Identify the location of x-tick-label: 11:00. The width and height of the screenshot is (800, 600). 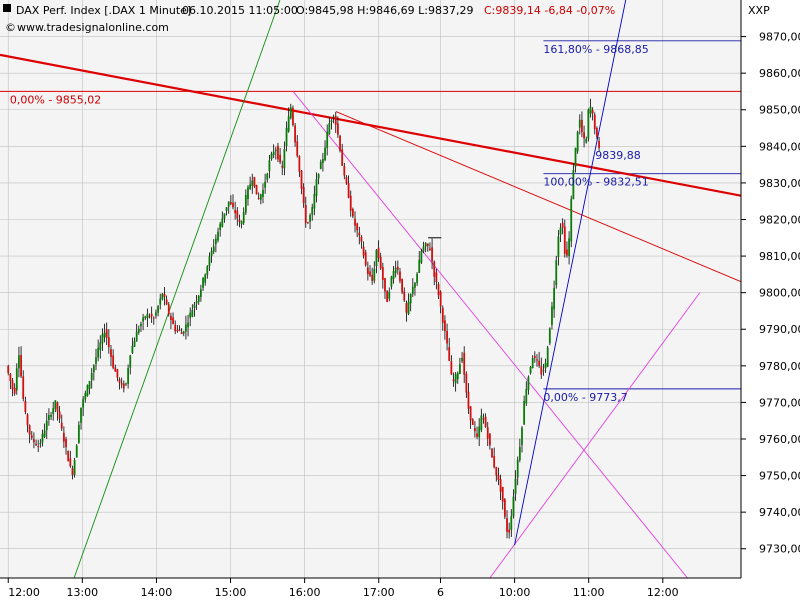
(589, 592).